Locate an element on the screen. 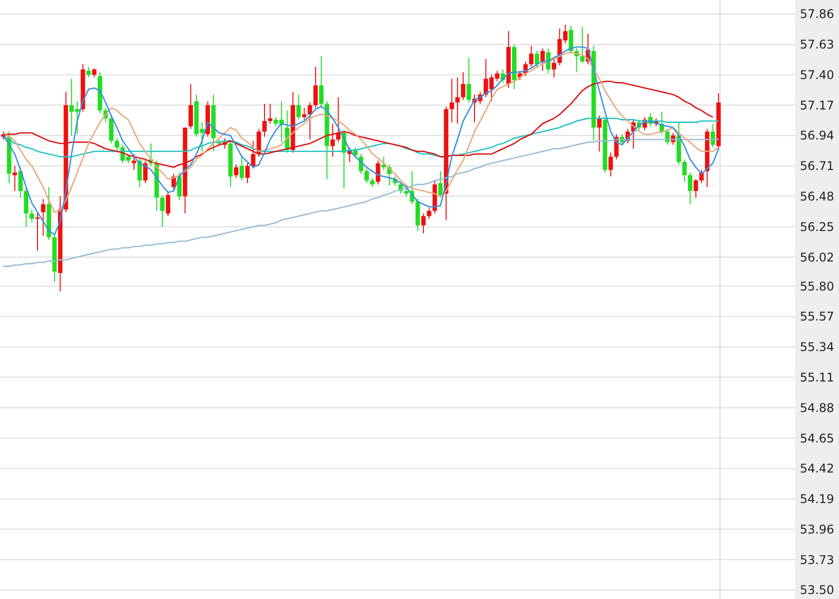 This screenshot has height=599, width=839. y-tick-label: 54.65 is located at coordinates (817, 438).